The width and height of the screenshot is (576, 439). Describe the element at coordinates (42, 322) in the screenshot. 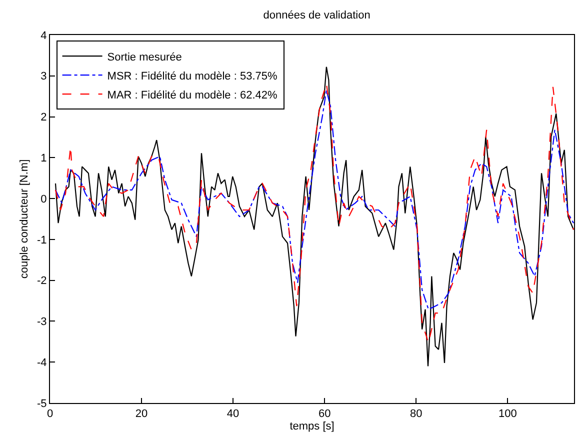

I see `y-tick-label: -3` at that location.